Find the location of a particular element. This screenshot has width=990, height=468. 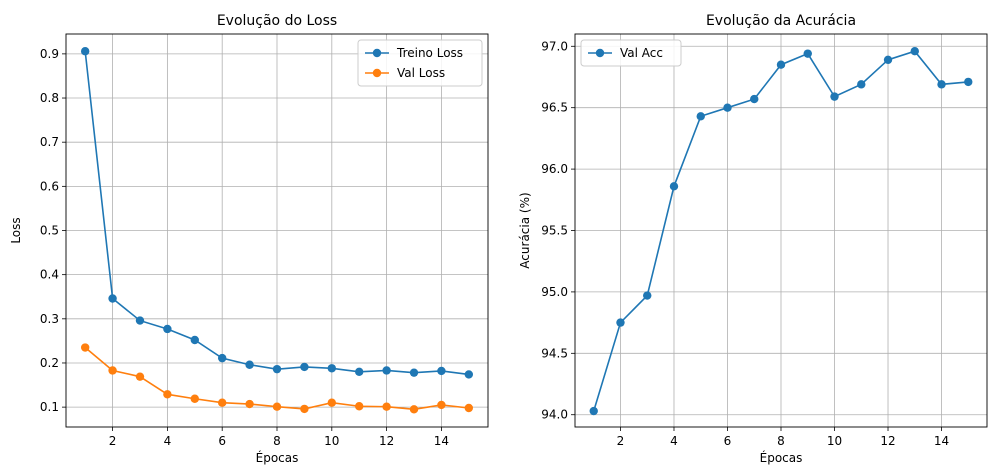

y-tick-label: 97.0 is located at coordinates (554, 46).